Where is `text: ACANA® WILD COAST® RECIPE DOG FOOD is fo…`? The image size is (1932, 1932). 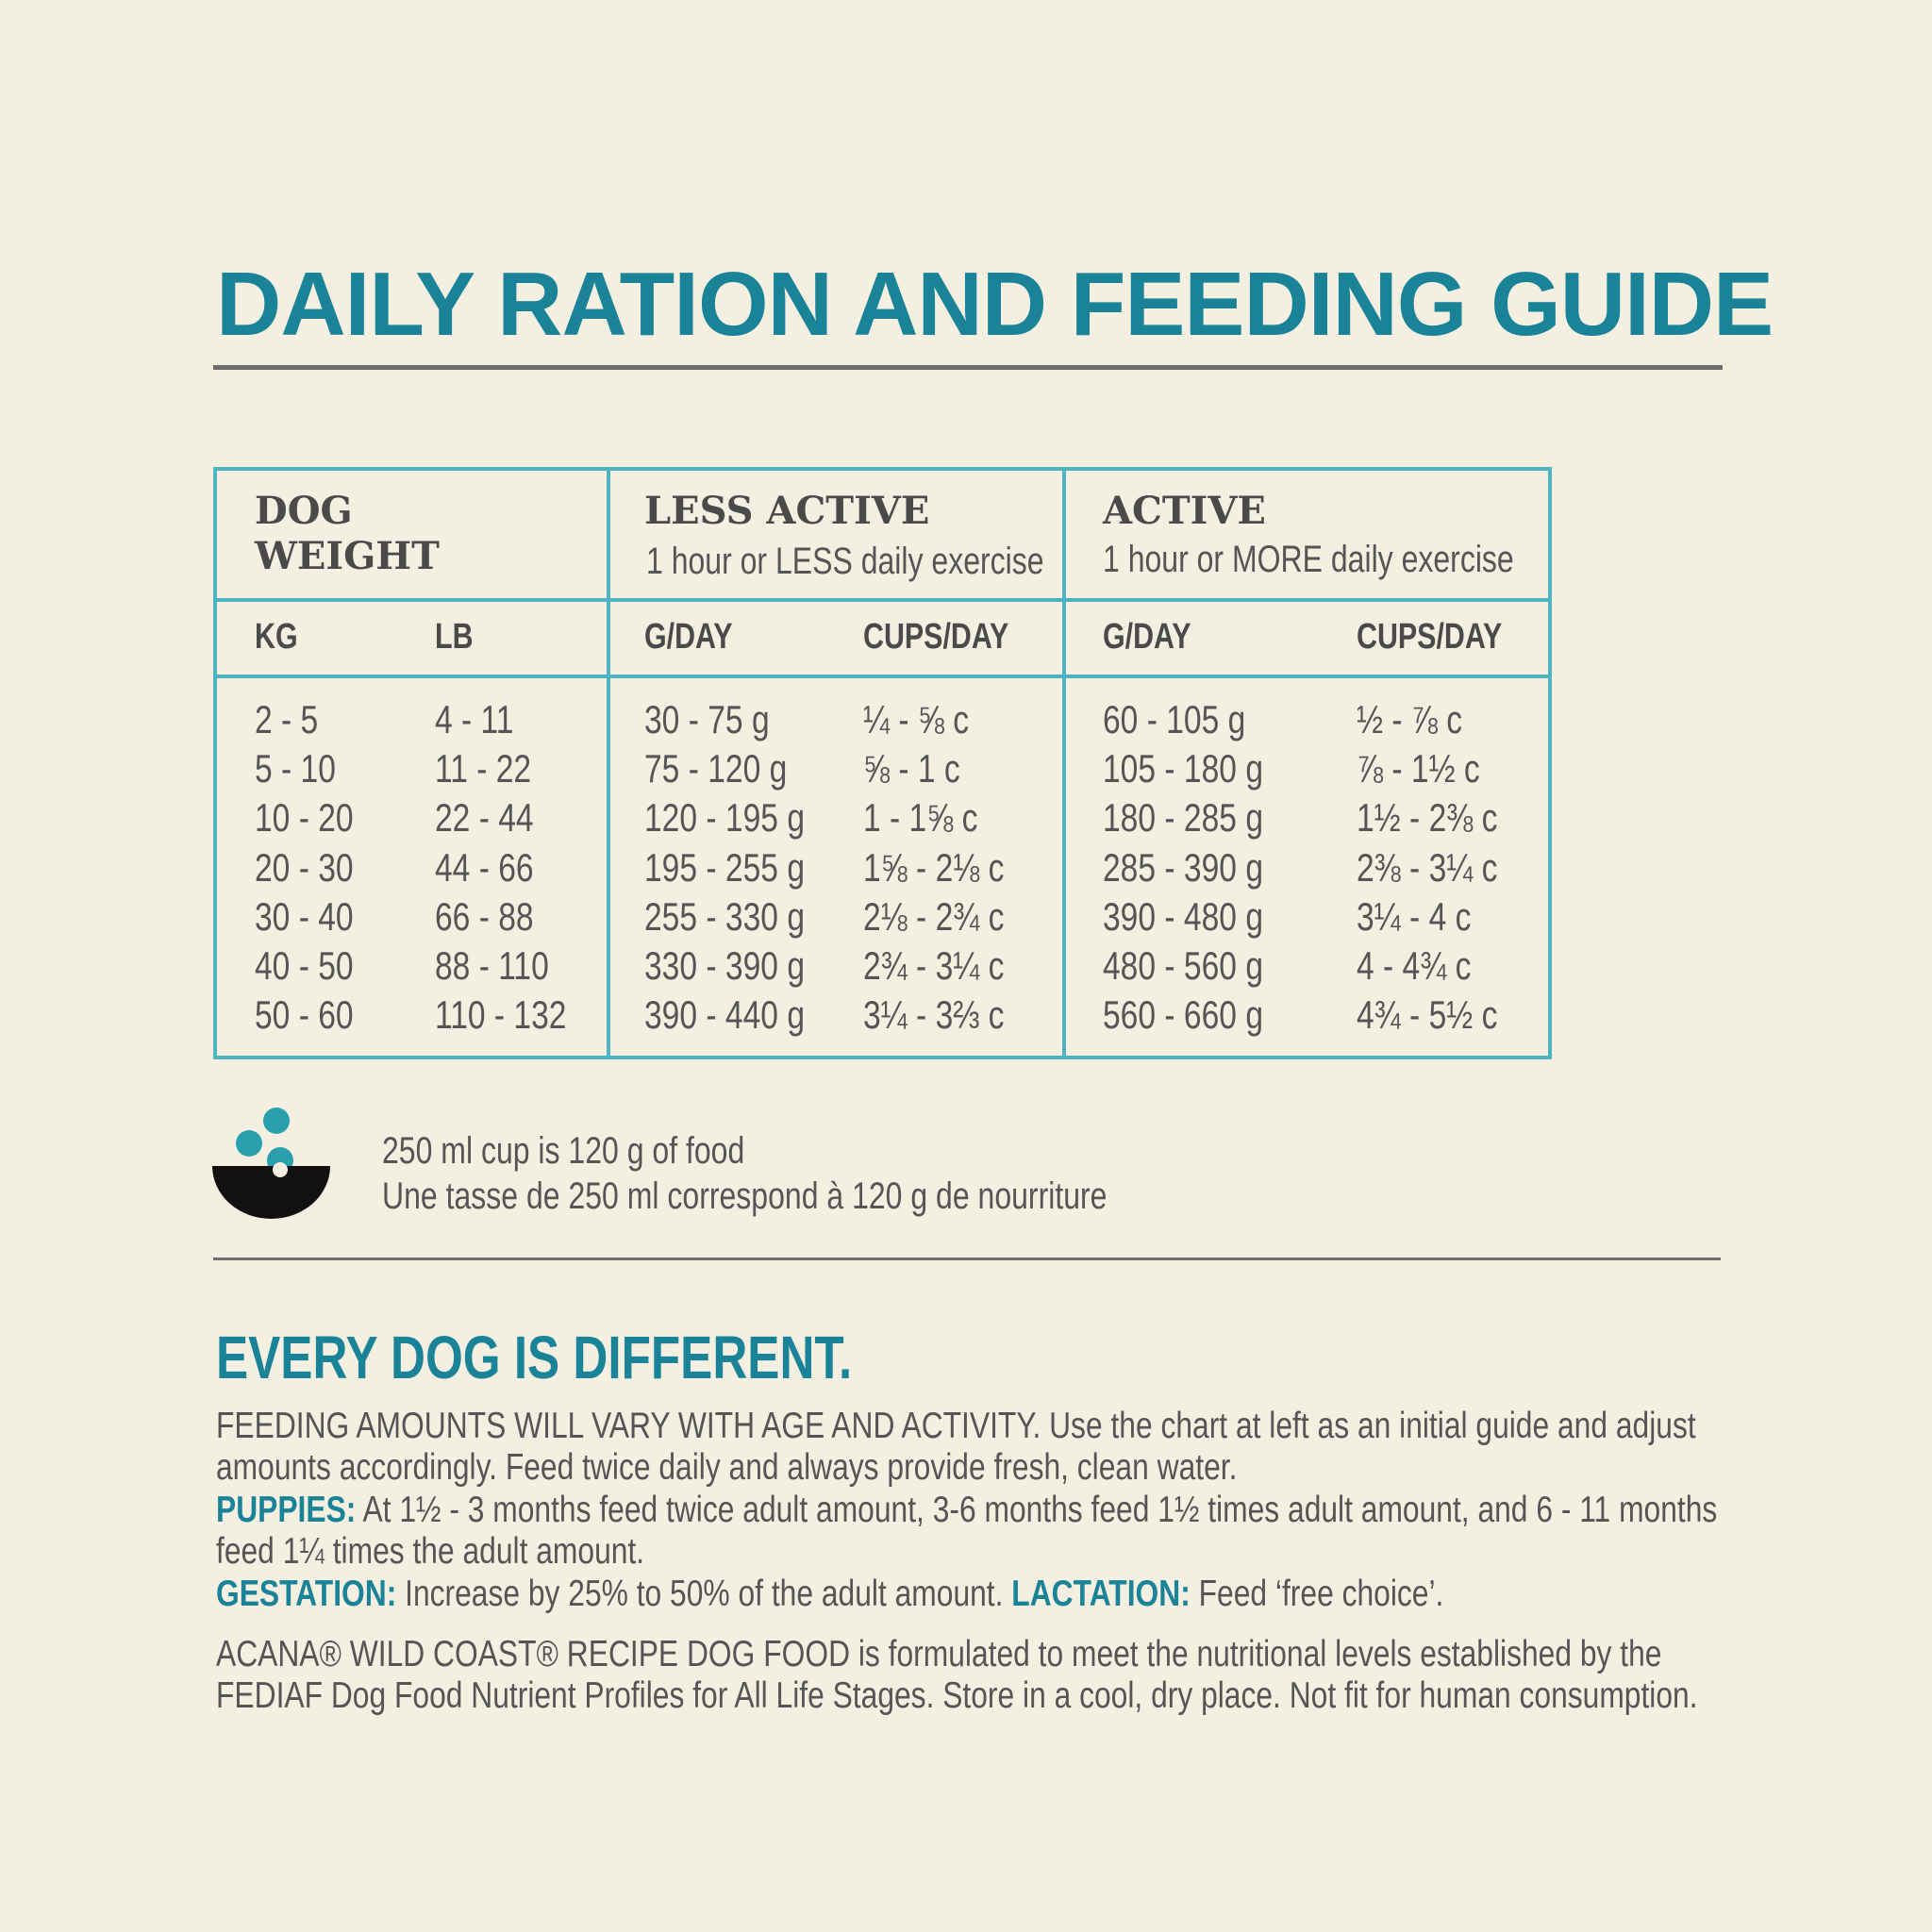
text: ACANA® WILD COAST® RECIPE DOG FOOD is fo… is located at coordinates (957, 1675).